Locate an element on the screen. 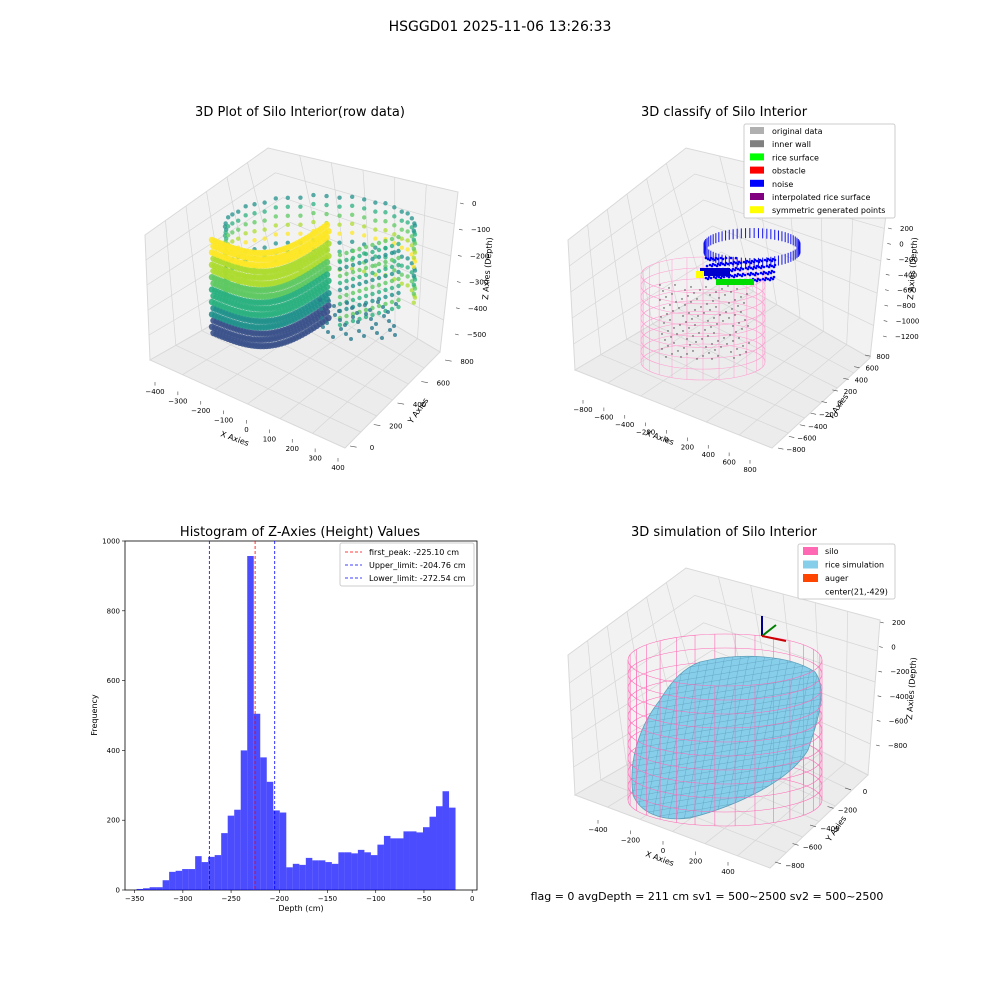 The height and width of the screenshot is (1000, 1000). raw-y-tick-label: 0 is located at coordinates (372, 448).